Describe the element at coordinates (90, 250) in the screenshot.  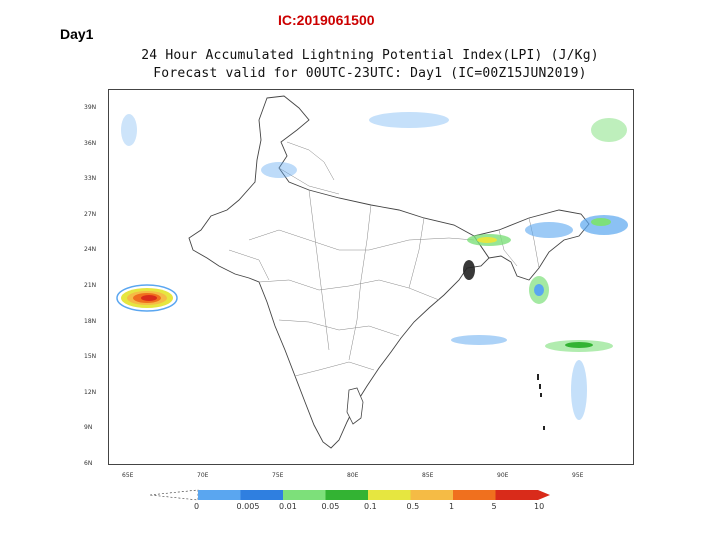
I see `latitude-tick-label: 24N` at that location.